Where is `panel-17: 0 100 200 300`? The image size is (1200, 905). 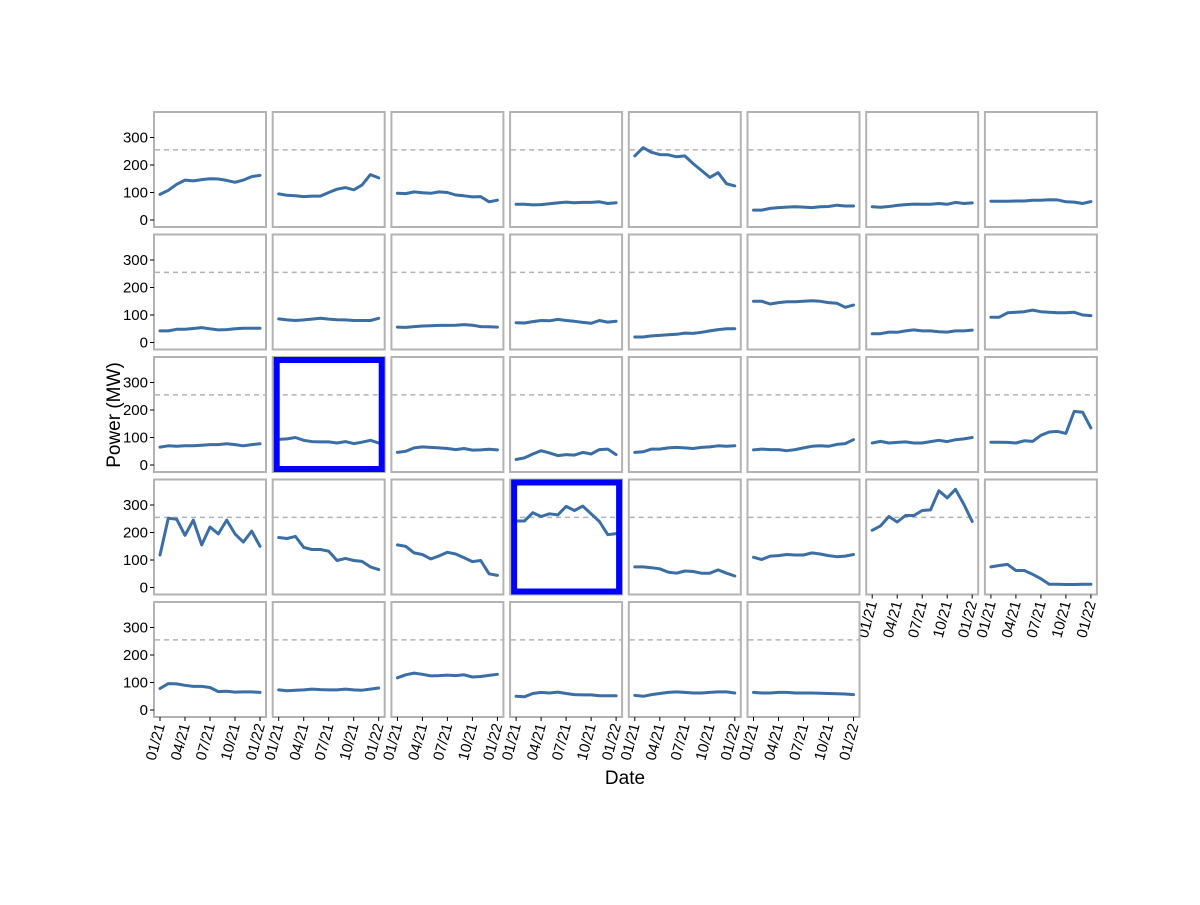
panel-17: 0 100 200 300 is located at coordinates (195, 415).